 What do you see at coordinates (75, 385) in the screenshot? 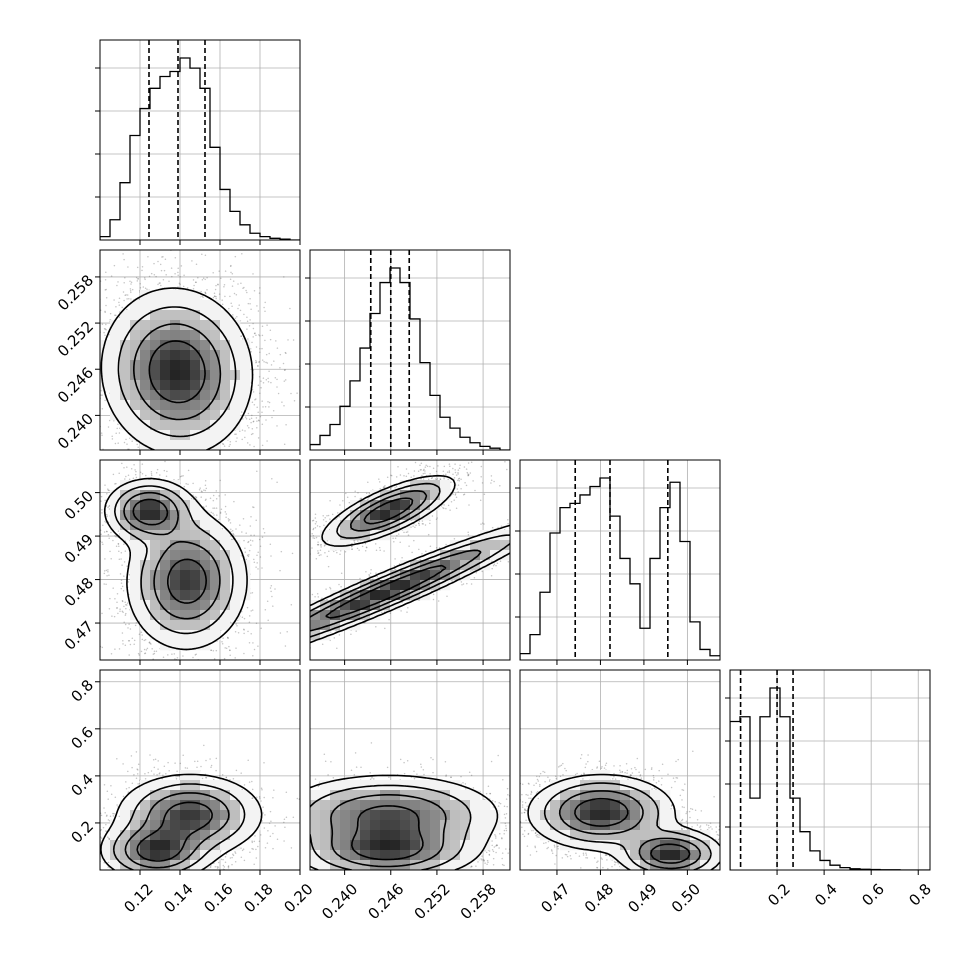
I see `y-tick-label: 0.246` at bounding box center [75, 385].